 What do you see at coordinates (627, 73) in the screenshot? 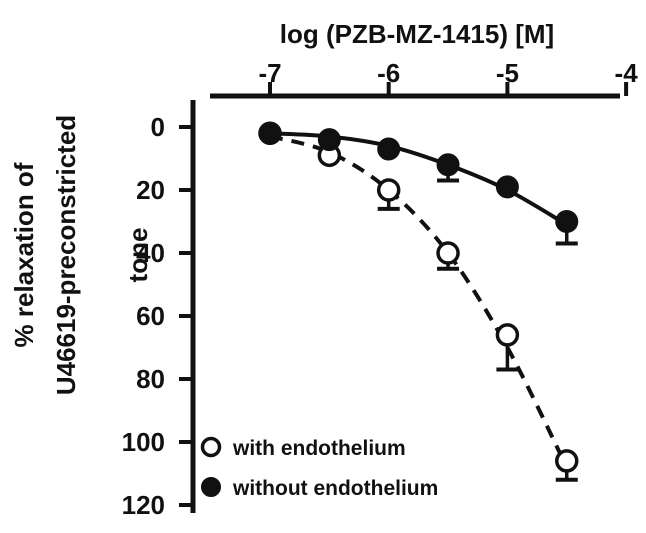
I see `x-tick-label: -4` at bounding box center [627, 73].